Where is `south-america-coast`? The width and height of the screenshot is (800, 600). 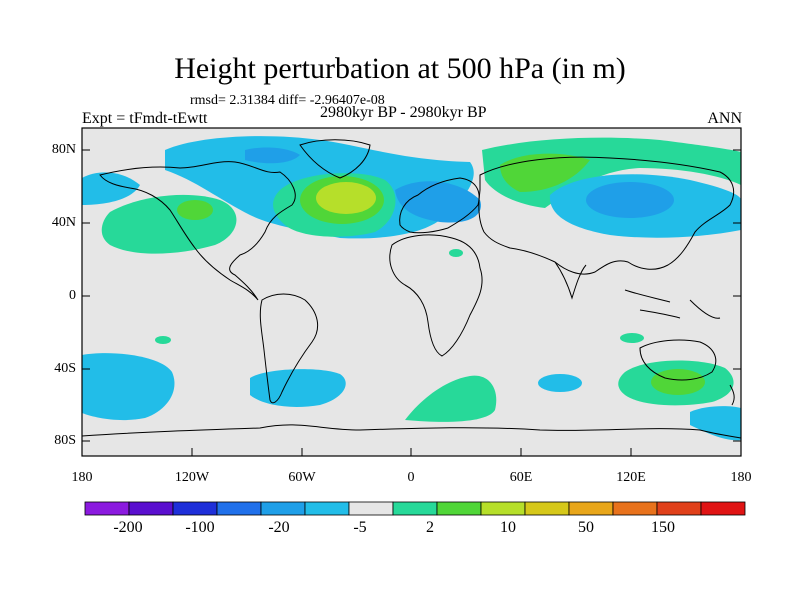
south-america-coast is located at coordinates (289, 348).